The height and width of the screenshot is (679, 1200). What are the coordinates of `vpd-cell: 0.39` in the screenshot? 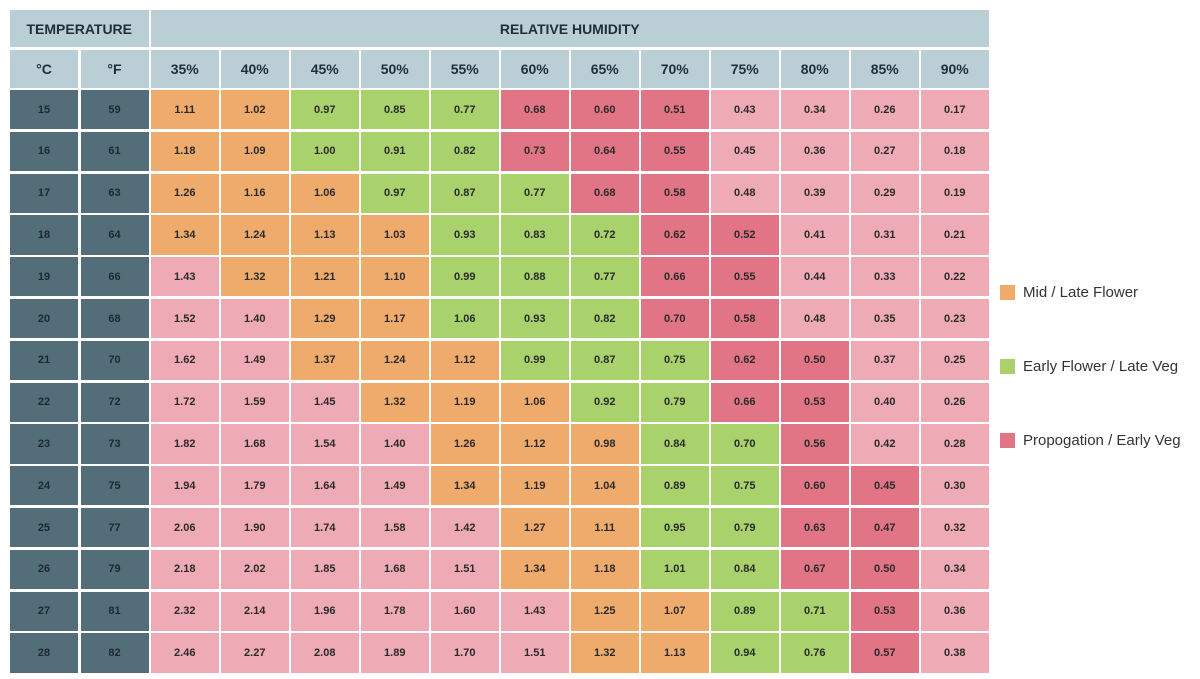 It's located at (815, 193).